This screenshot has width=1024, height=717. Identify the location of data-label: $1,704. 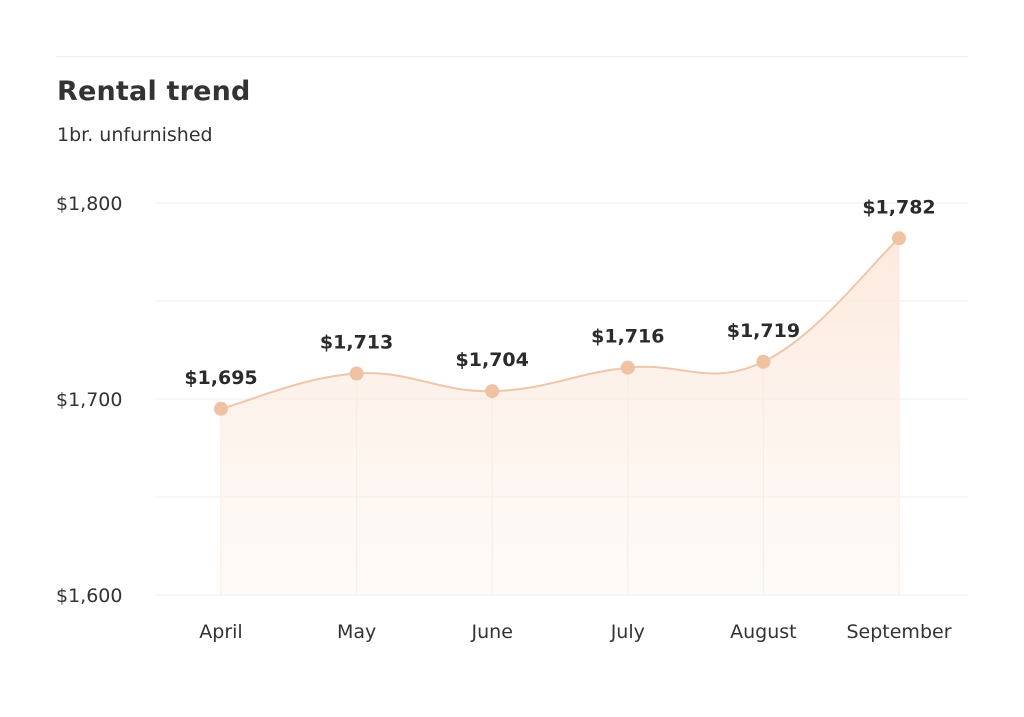
(492, 360).